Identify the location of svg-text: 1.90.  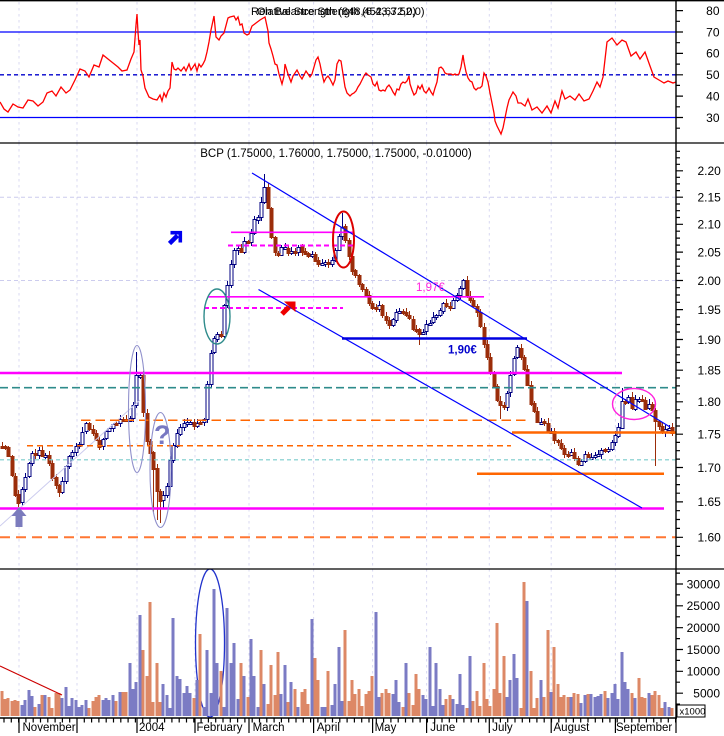
(710, 340).